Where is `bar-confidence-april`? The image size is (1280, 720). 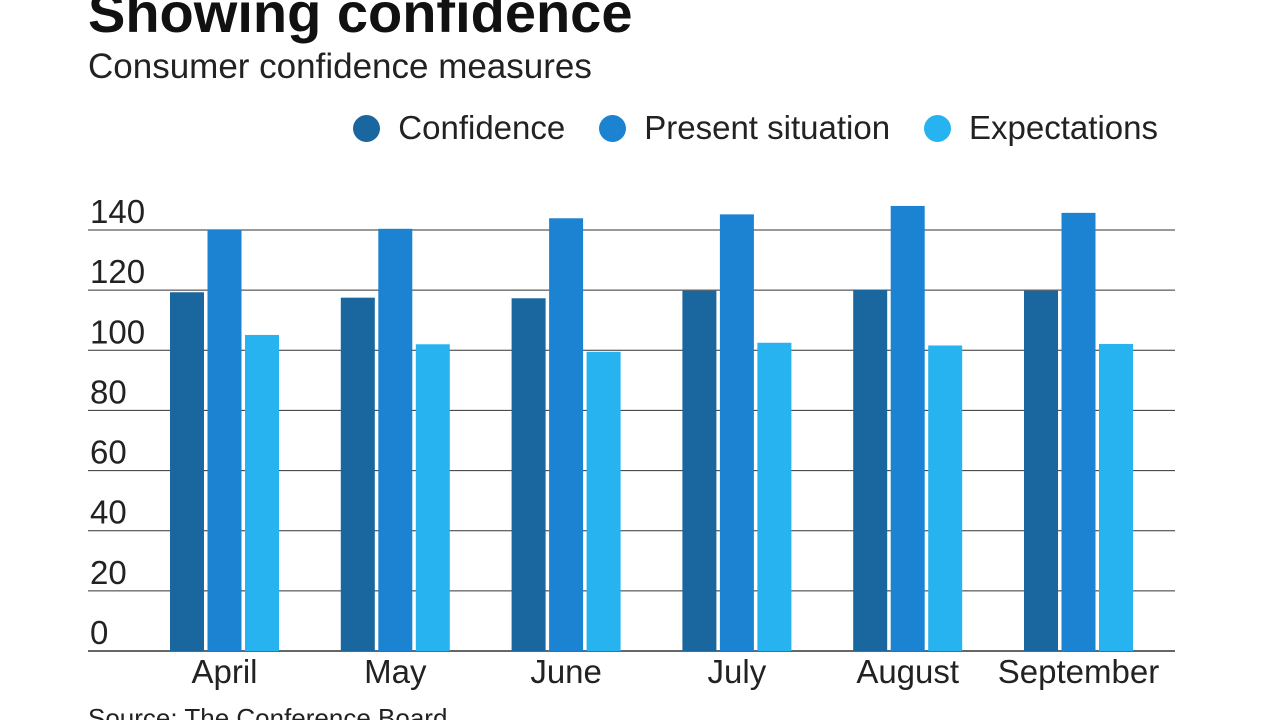
bar-confidence-april is located at coordinates (187, 471).